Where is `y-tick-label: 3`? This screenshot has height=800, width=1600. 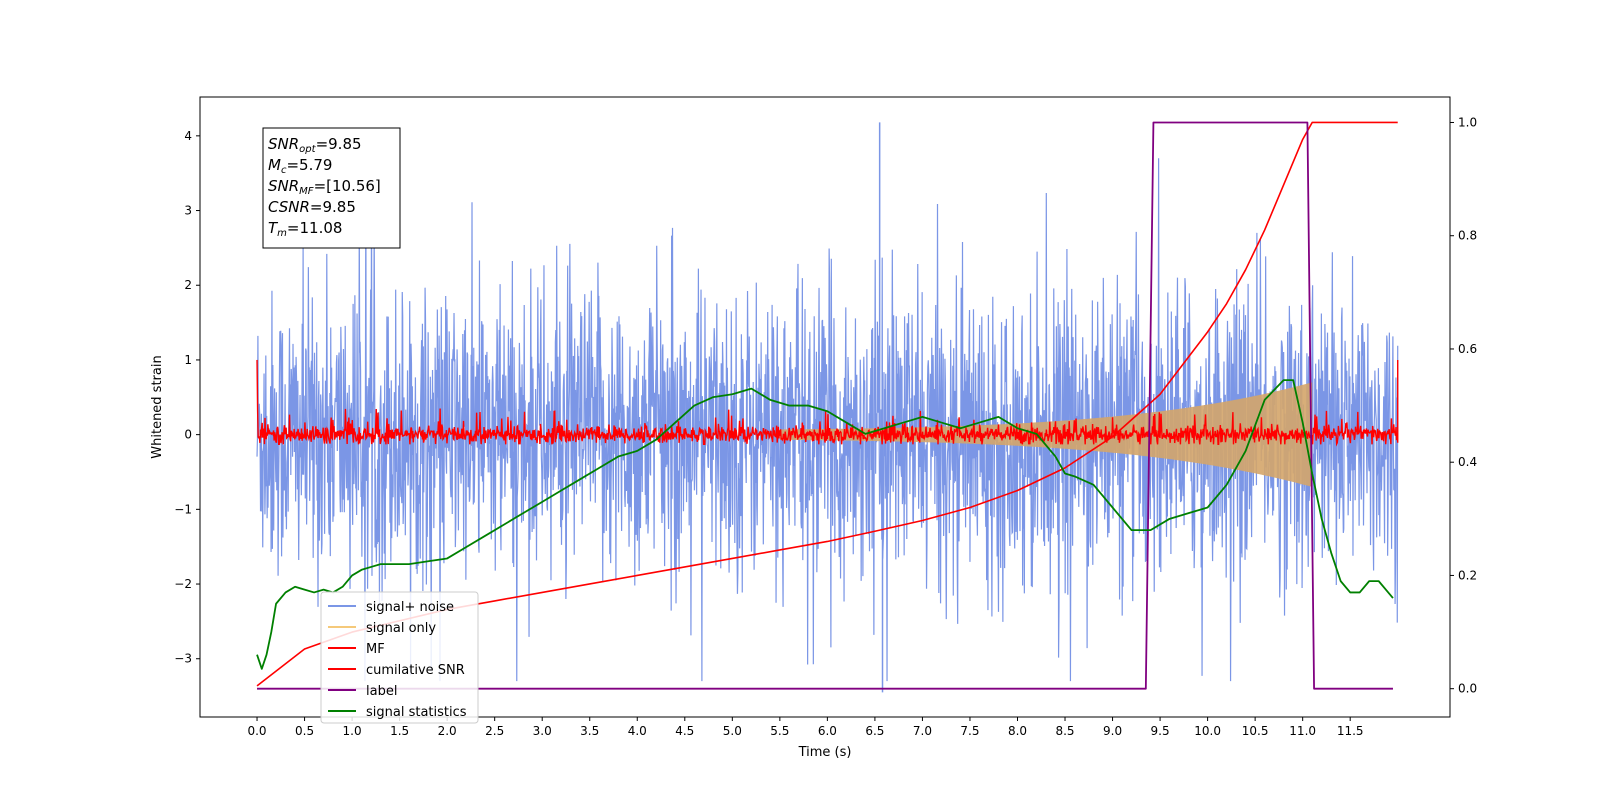 y-tick-label: 3 is located at coordinates (188, 211).